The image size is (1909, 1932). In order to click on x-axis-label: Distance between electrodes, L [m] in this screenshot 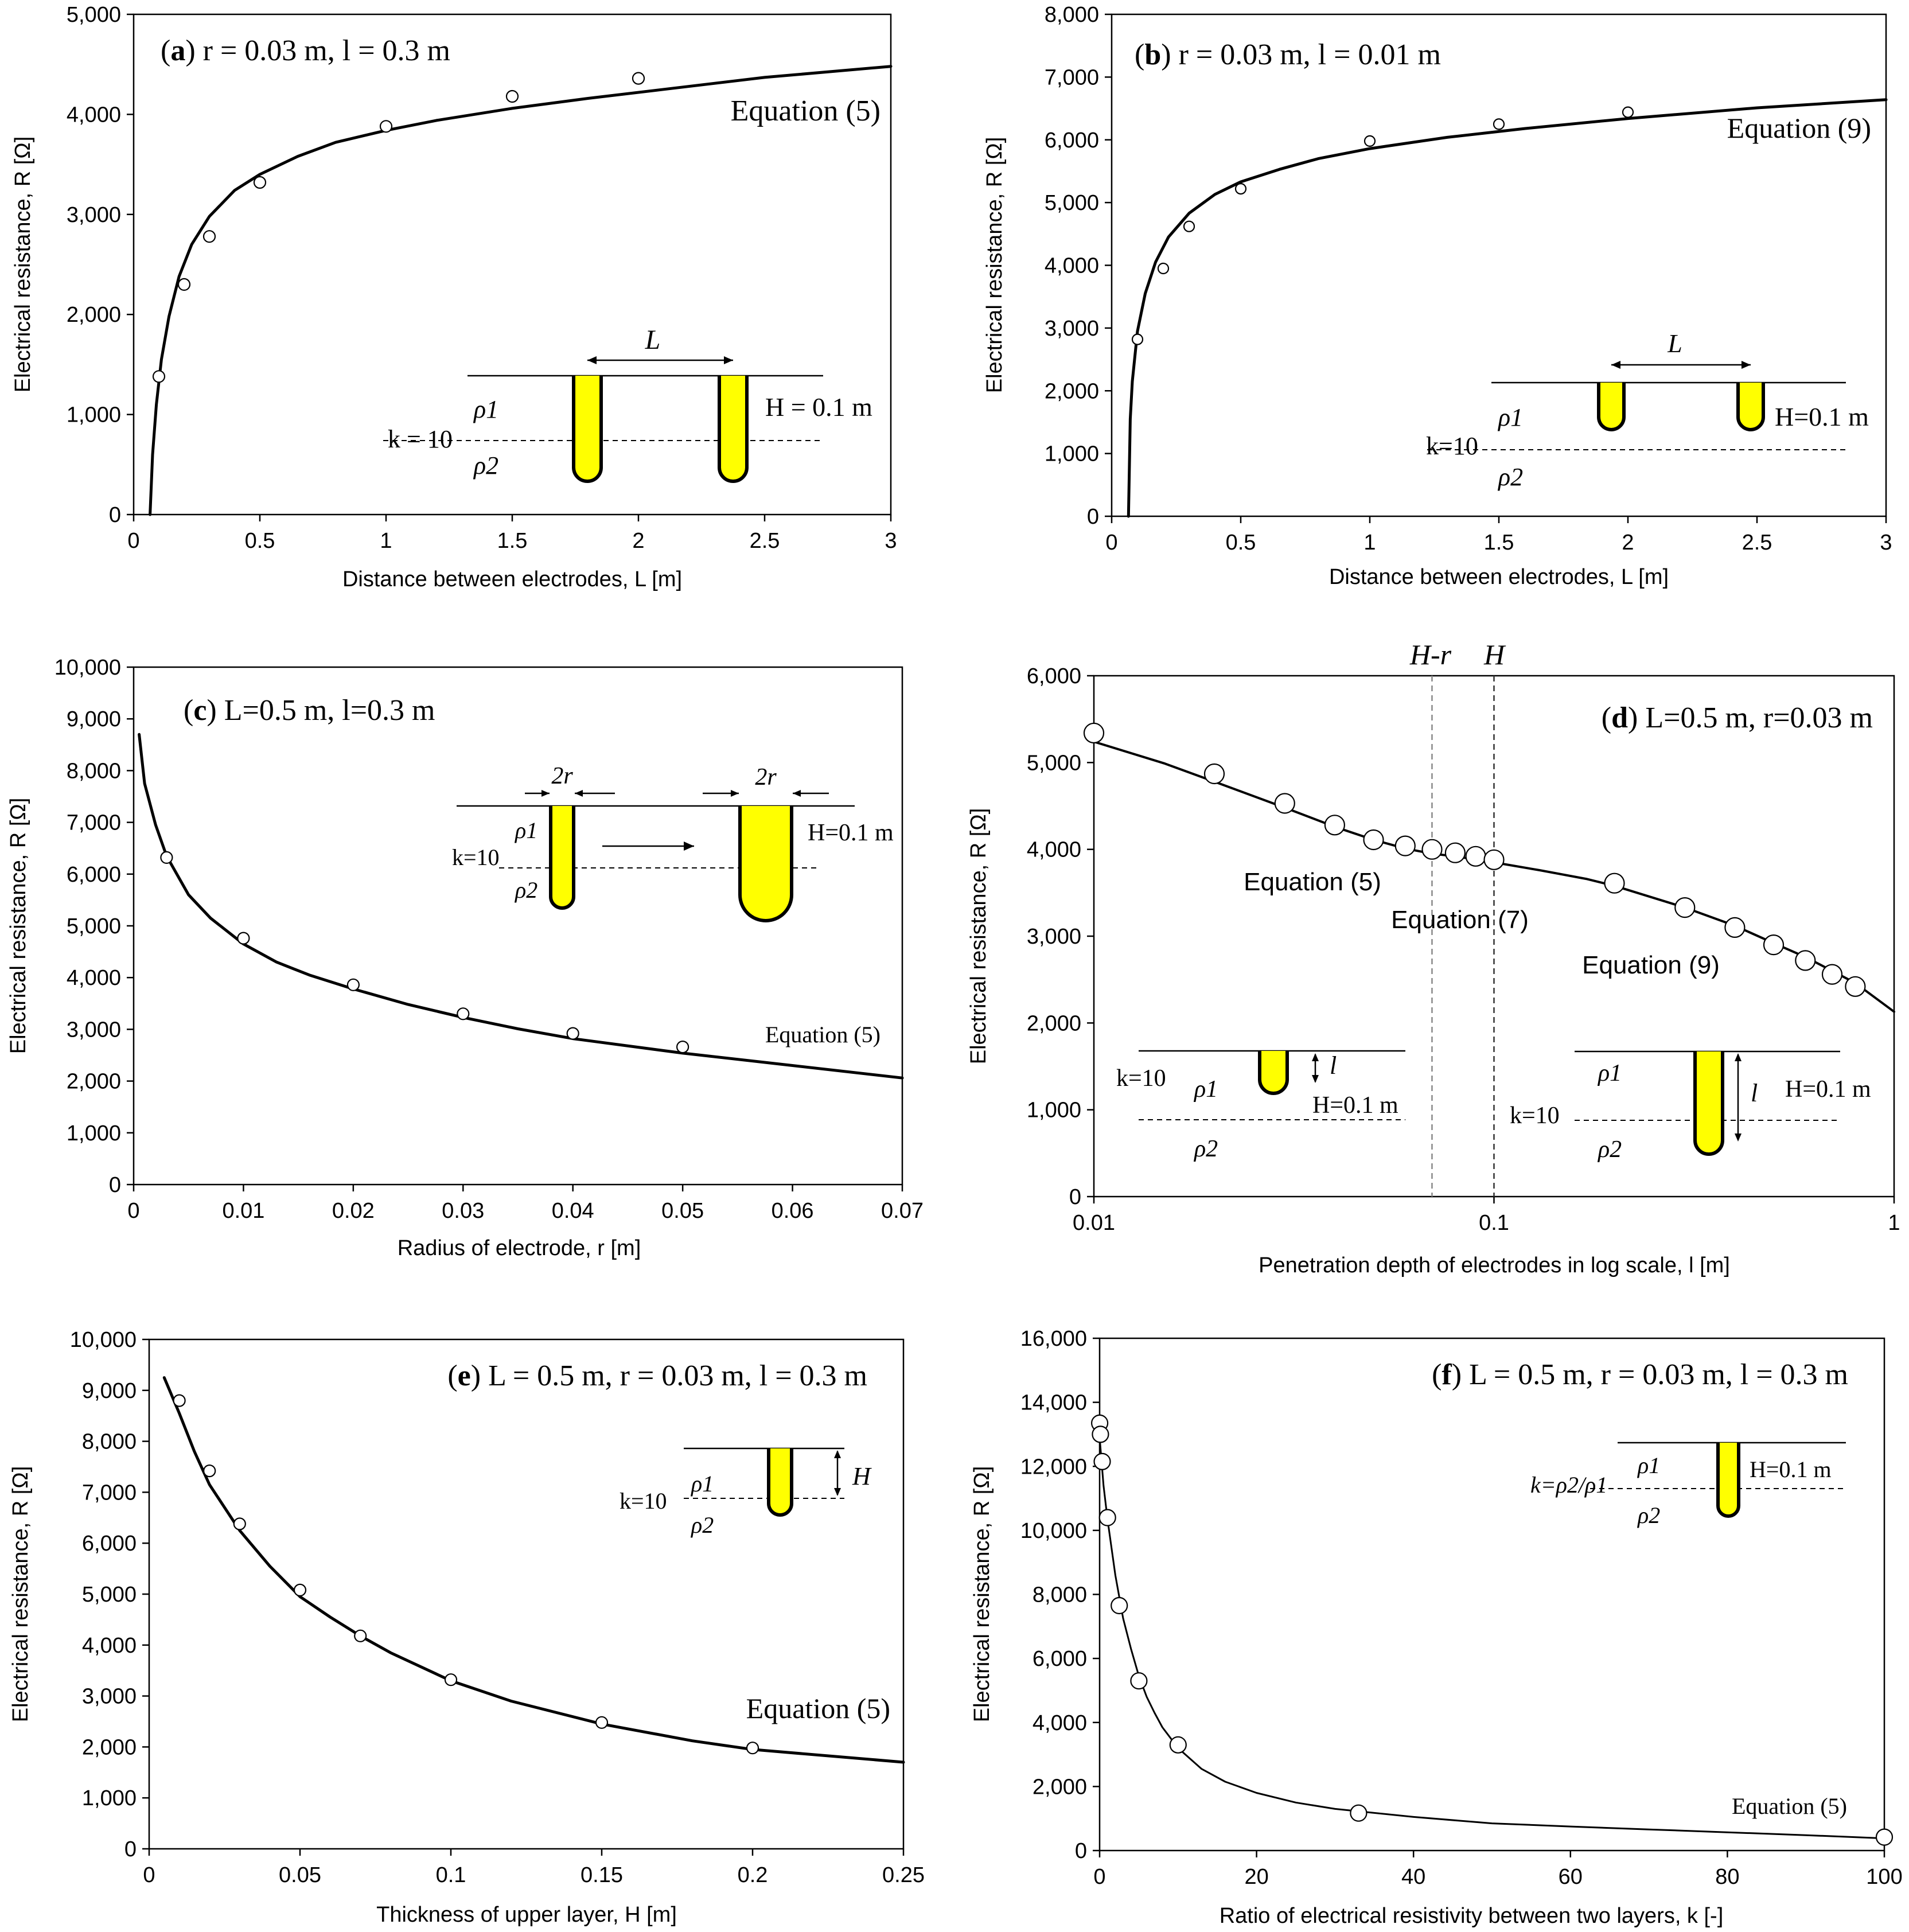, I will do `click(1499, 577)`.